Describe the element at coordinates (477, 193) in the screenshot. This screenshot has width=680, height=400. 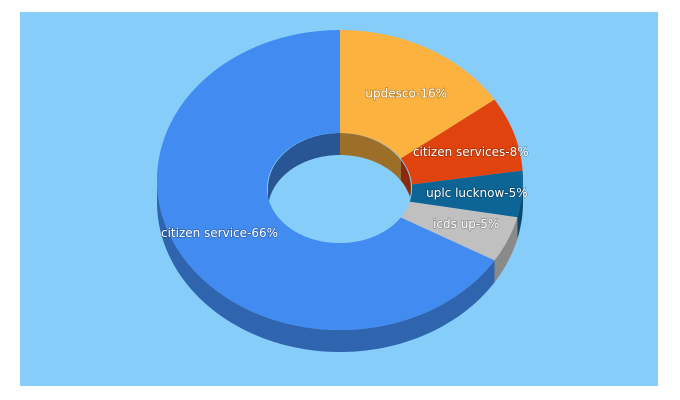
I see `slice-label: uplc lucknow-5%` at that location.